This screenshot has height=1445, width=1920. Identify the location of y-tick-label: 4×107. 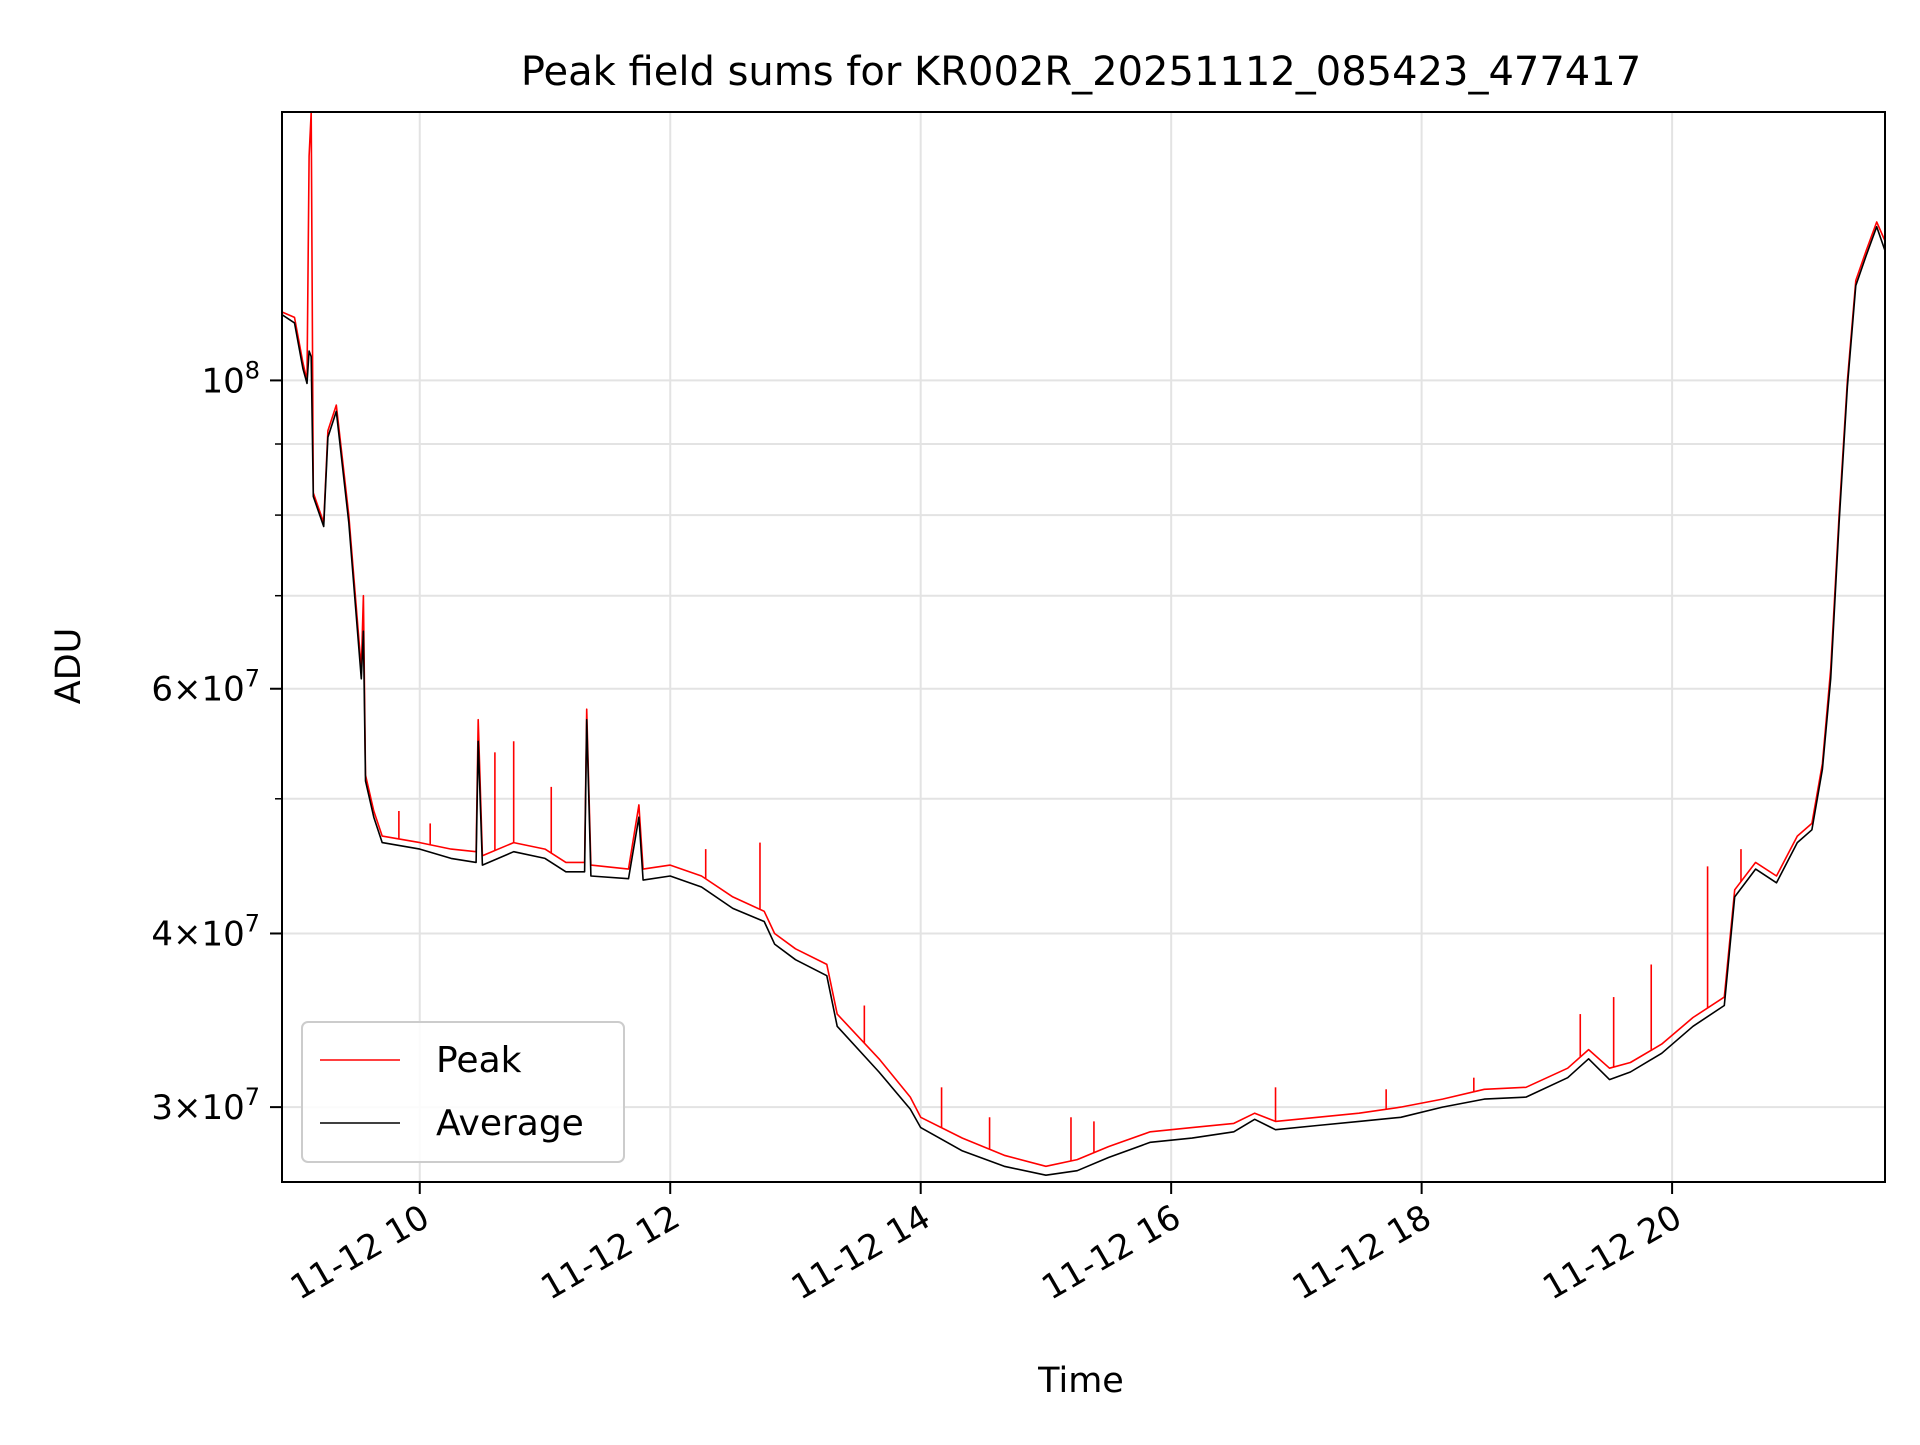
(205, 931).